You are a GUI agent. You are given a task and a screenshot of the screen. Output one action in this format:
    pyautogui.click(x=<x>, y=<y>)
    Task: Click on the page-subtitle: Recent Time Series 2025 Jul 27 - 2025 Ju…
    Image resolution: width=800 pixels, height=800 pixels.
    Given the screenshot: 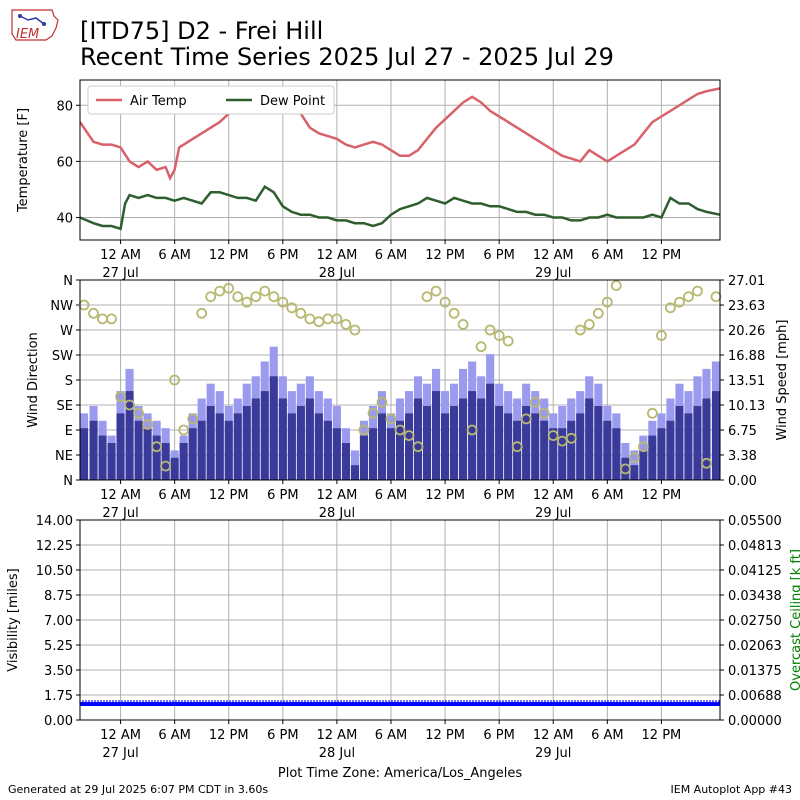 What is the action you would take?
    pyautogui.click(x=347, y=57)
    